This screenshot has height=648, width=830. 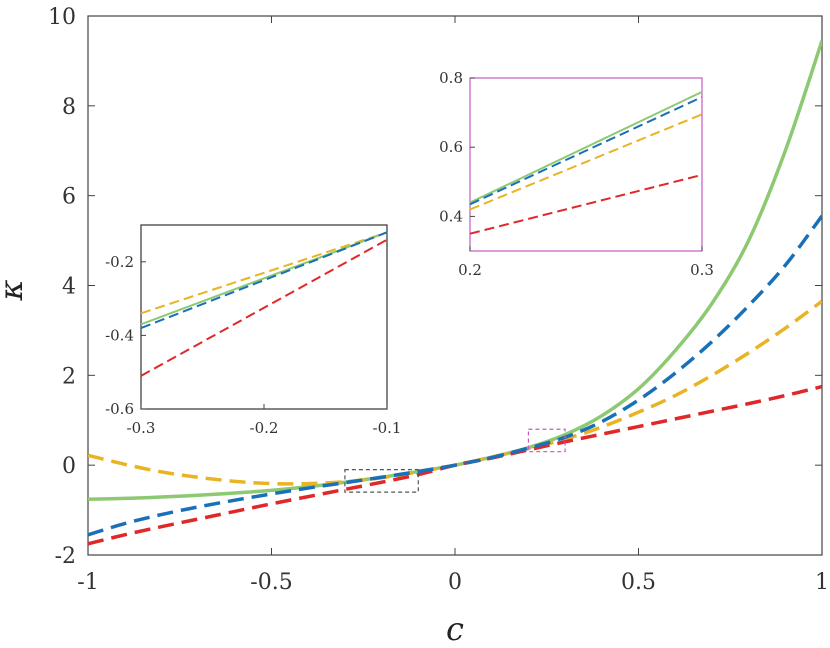 I want to click on y-tick-label: 6, so click(x=69, y=197).